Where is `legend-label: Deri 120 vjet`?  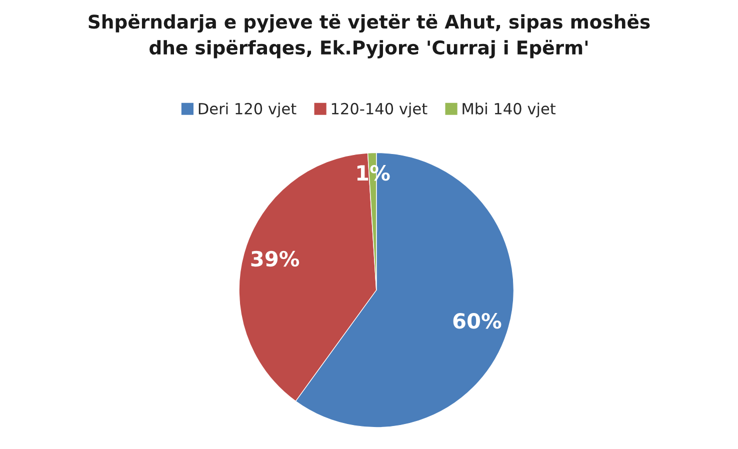
legend-label: Deri 120 vjet is located at coordinates (247, 110).